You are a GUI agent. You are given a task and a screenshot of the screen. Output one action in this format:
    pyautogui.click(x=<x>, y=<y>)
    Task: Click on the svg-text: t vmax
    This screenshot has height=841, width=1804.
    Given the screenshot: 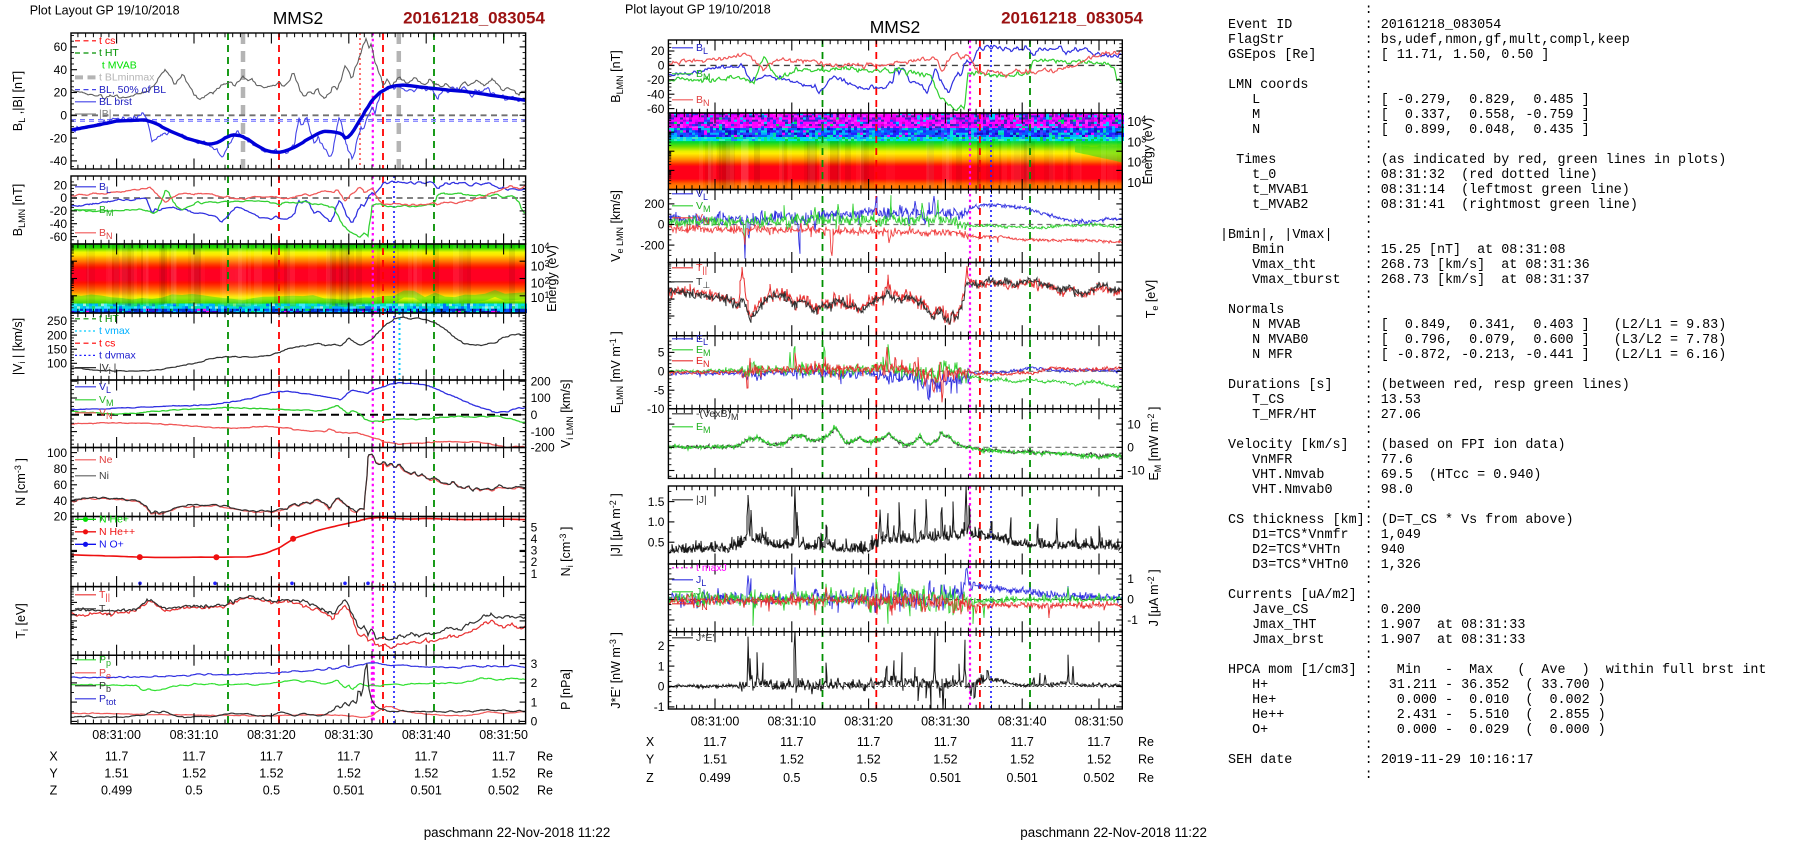 What is the action you would take?
    pyautogui.click(x=115, y=331)
    